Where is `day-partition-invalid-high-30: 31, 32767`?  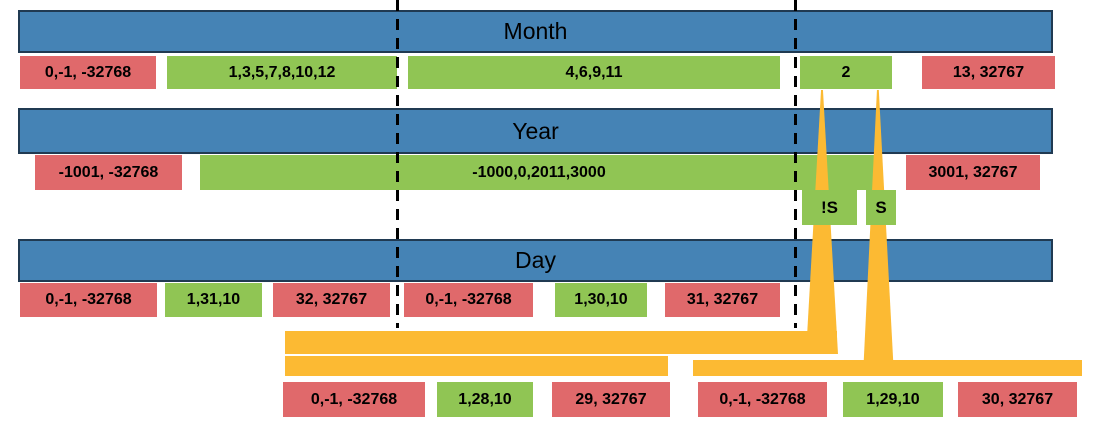
day-partition-invalid-high-30: 31, 32767 is located at coordinates (722, 300).